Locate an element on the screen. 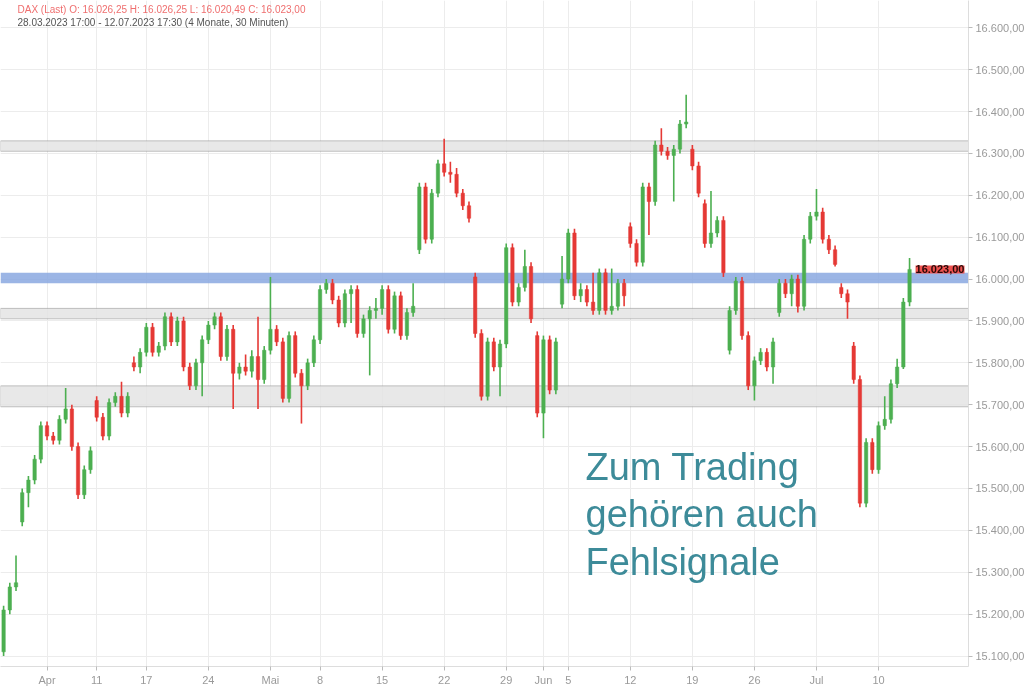  y-tick-label: 16.400,00 is located at coordinates (1000, 111).